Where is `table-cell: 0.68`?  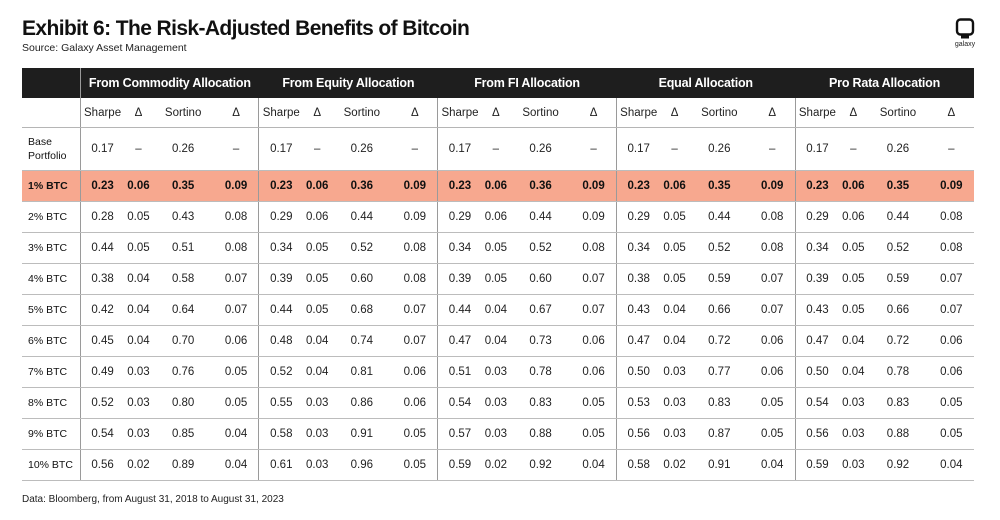 table-cell: 0.68 is located at coordinates (362, 310).